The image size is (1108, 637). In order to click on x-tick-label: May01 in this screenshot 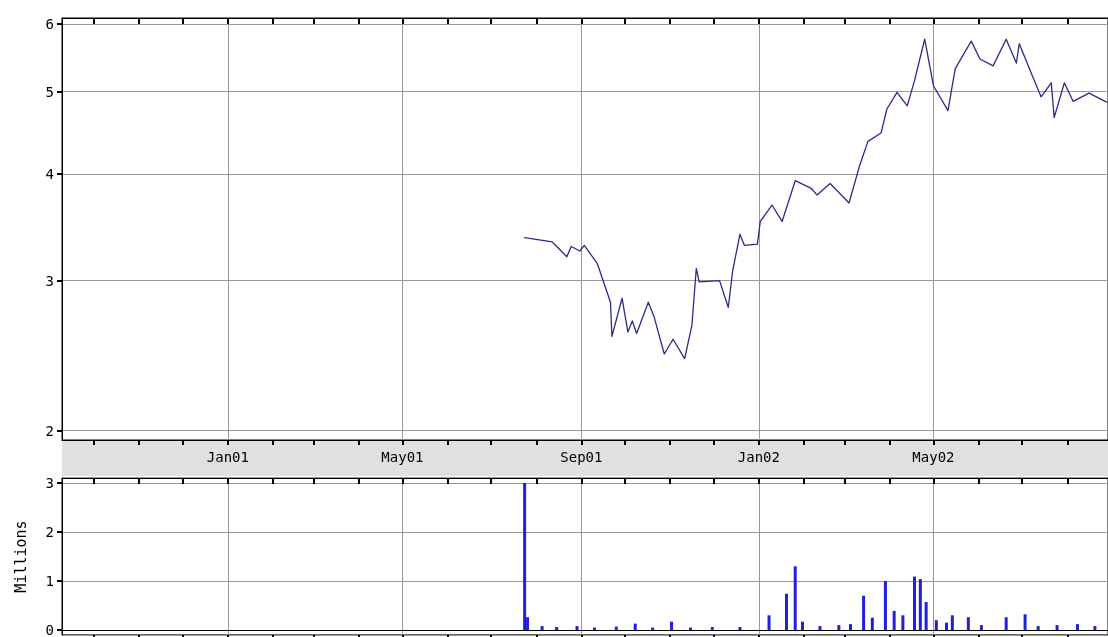, I will do `click(402, 457)`.